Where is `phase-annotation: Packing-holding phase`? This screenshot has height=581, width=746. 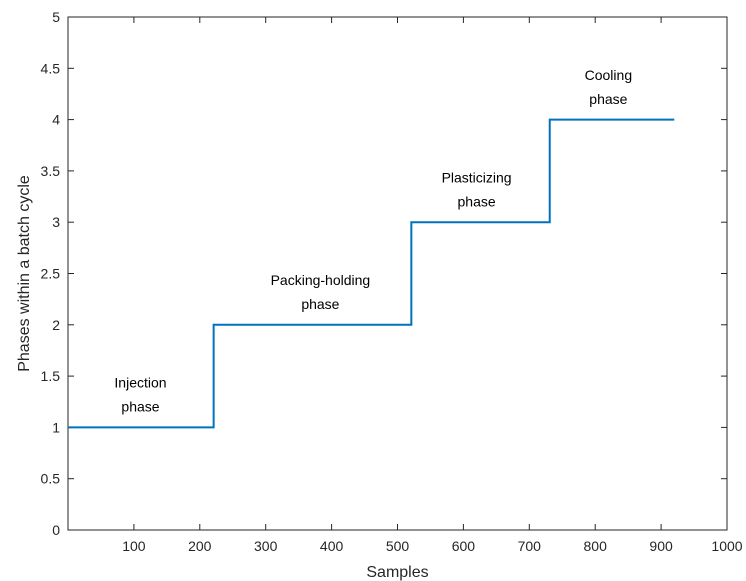 phase-annotation: Packing-holding phase is located at coordinates (321, 292).